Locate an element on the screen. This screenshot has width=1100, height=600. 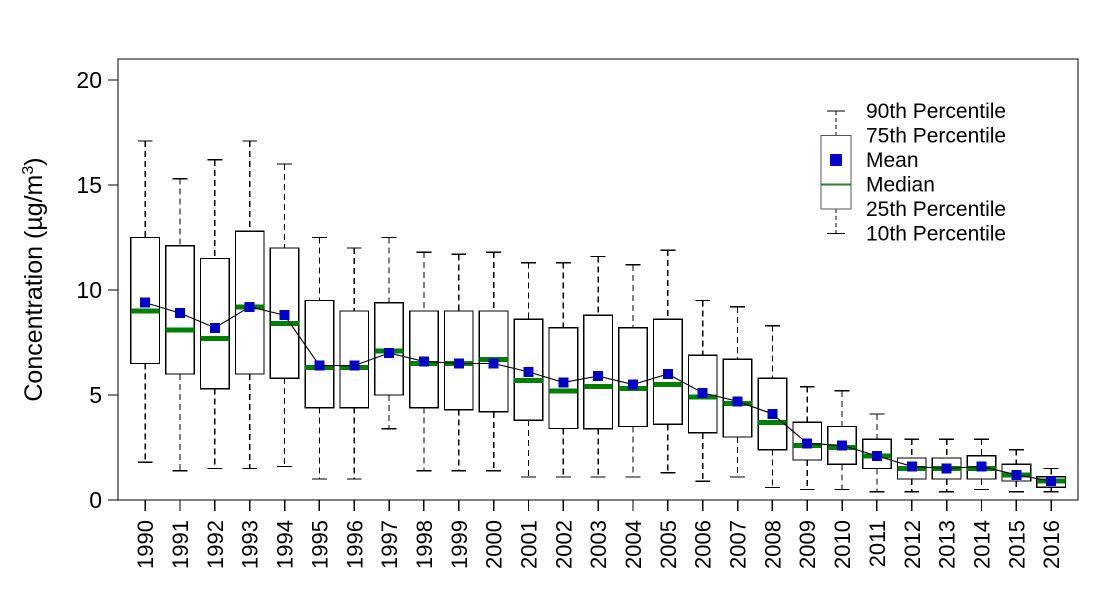
svg-text: 2001 is located at coordinates (528, 544).